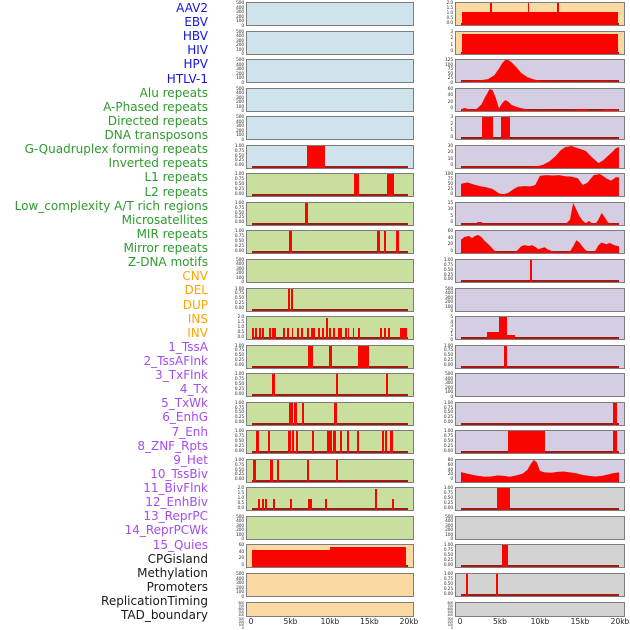 This screenshot has height=630, width=630. I want to click on zero-baseline, so click(540, 280).